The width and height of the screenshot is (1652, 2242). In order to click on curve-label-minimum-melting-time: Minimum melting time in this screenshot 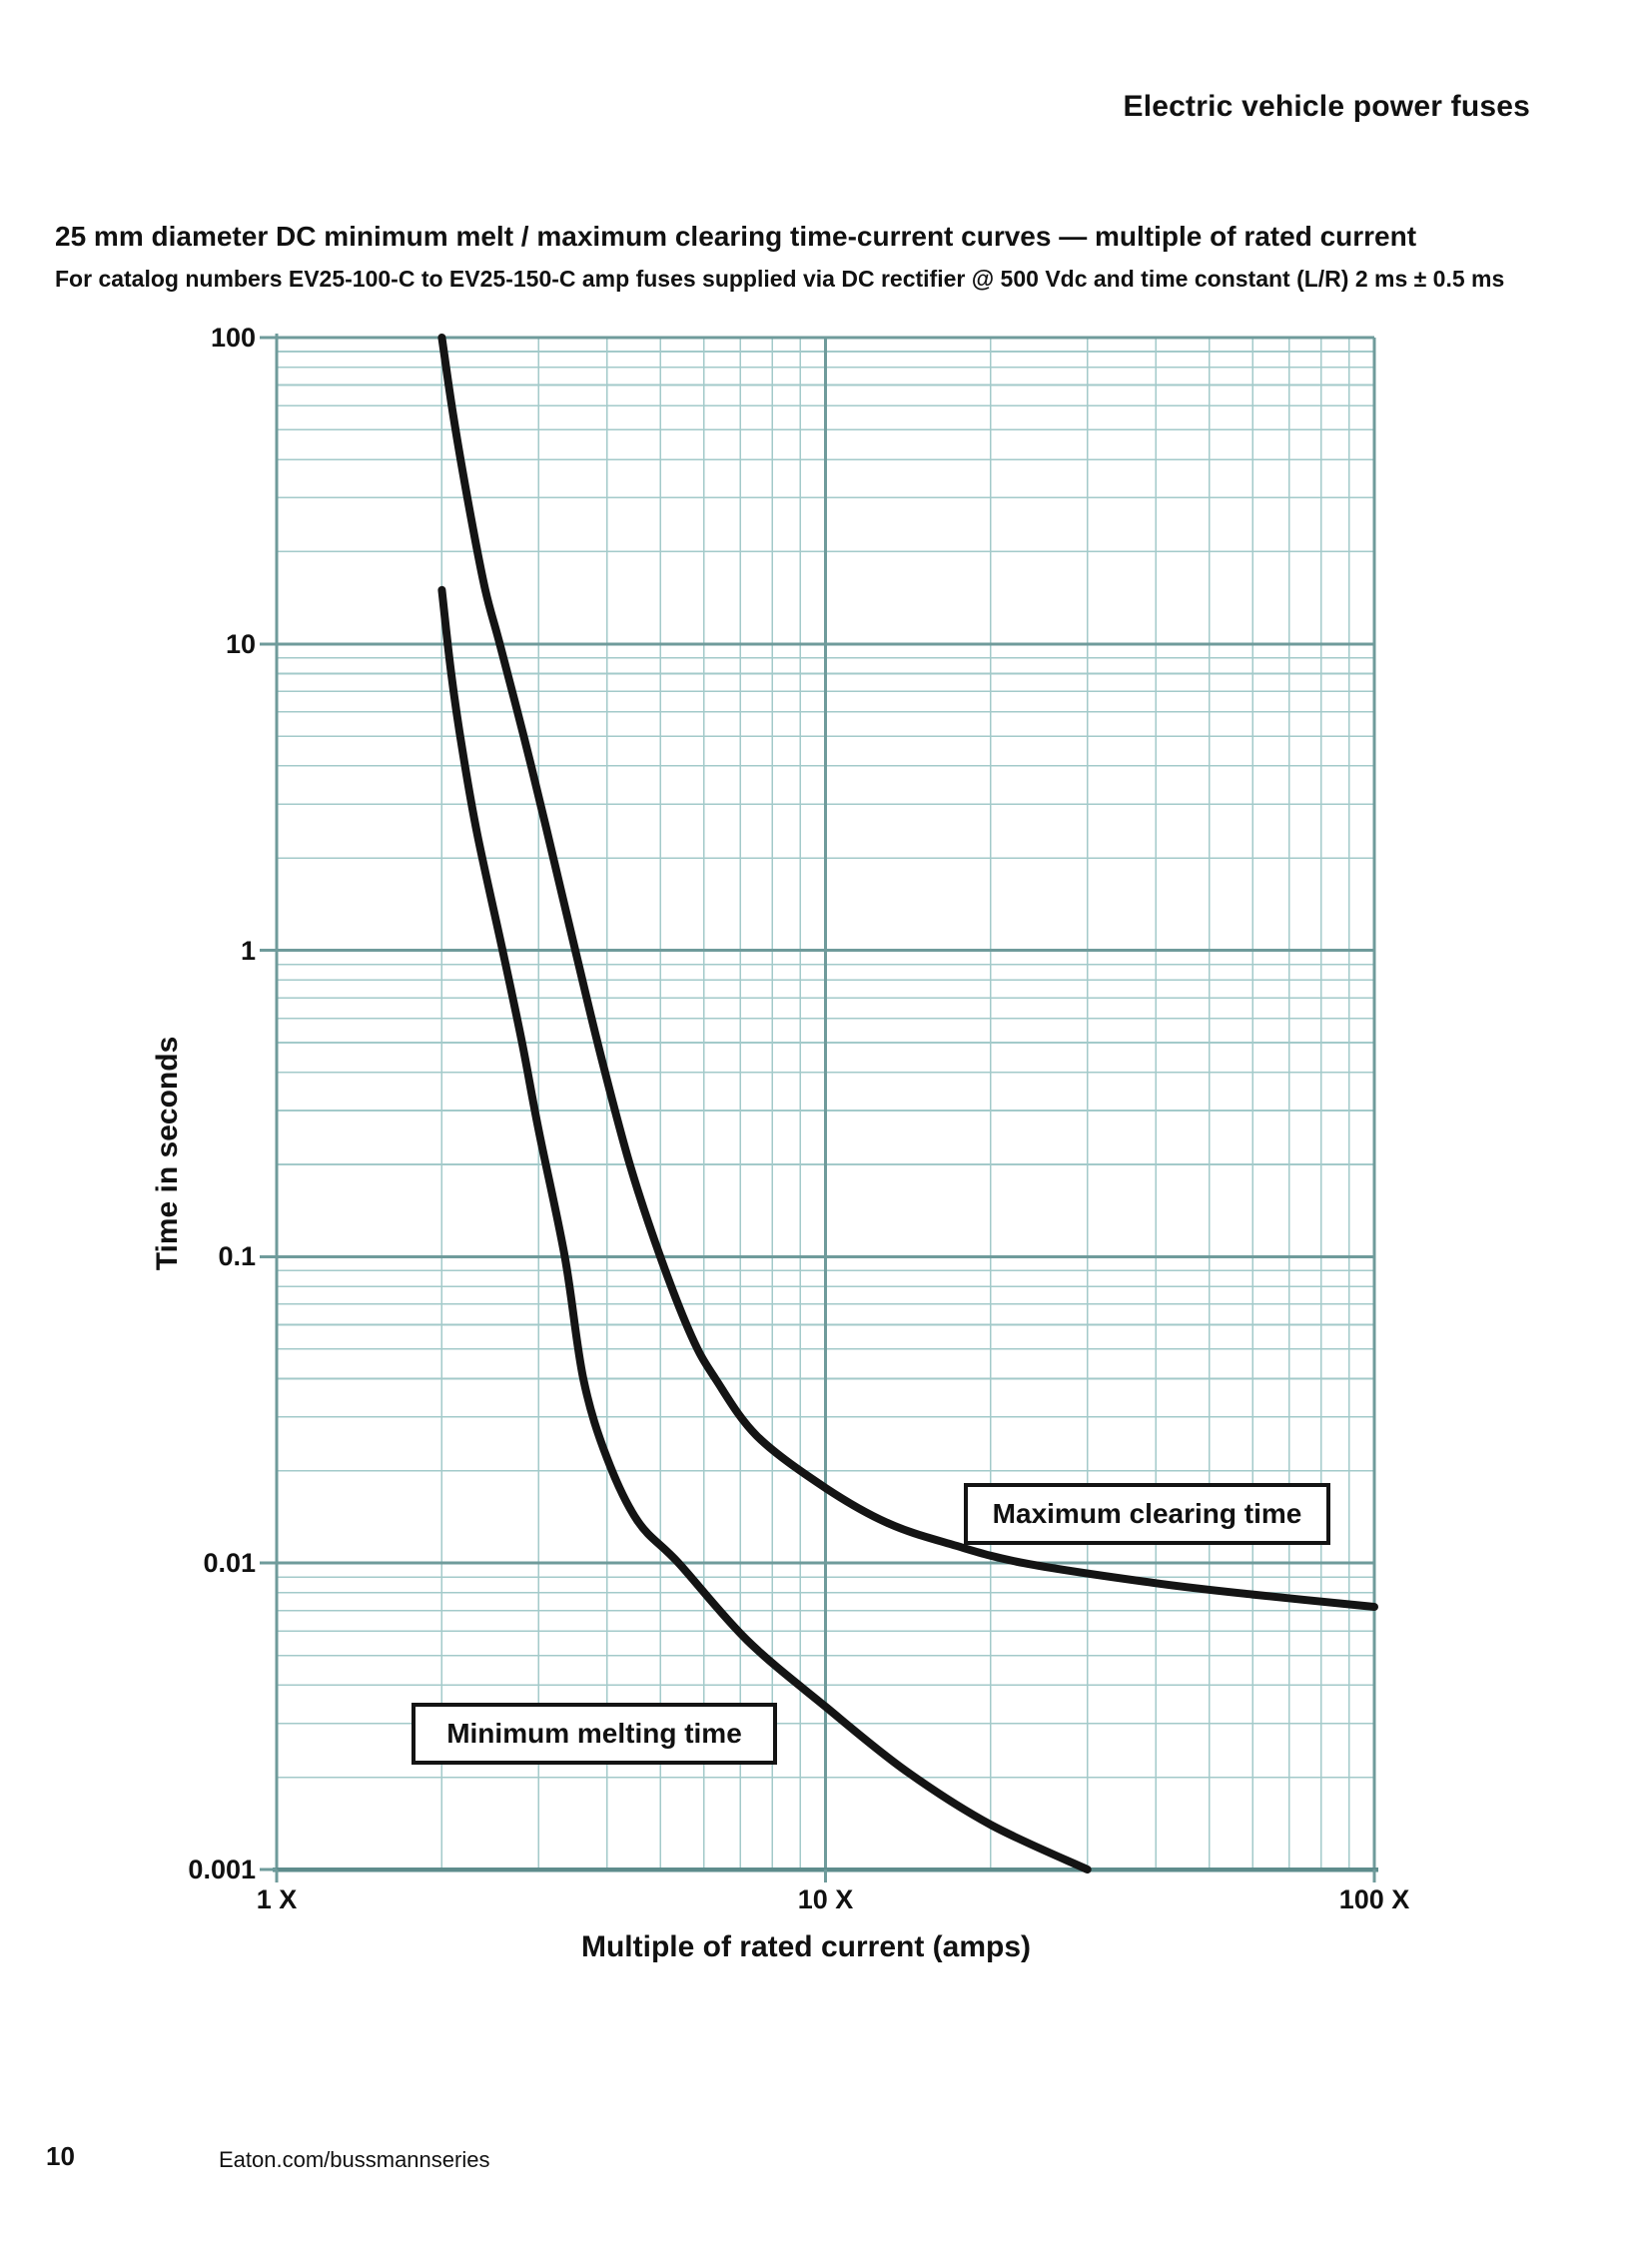, I will do `click(594, 1734)`.